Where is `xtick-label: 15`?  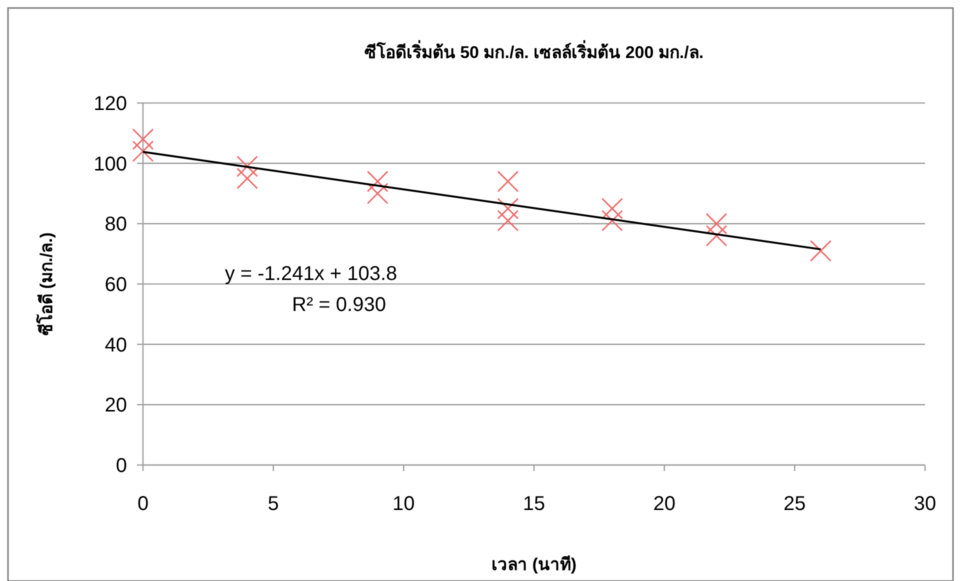
xtick-label: 15 is located at coordinates (534, 504).